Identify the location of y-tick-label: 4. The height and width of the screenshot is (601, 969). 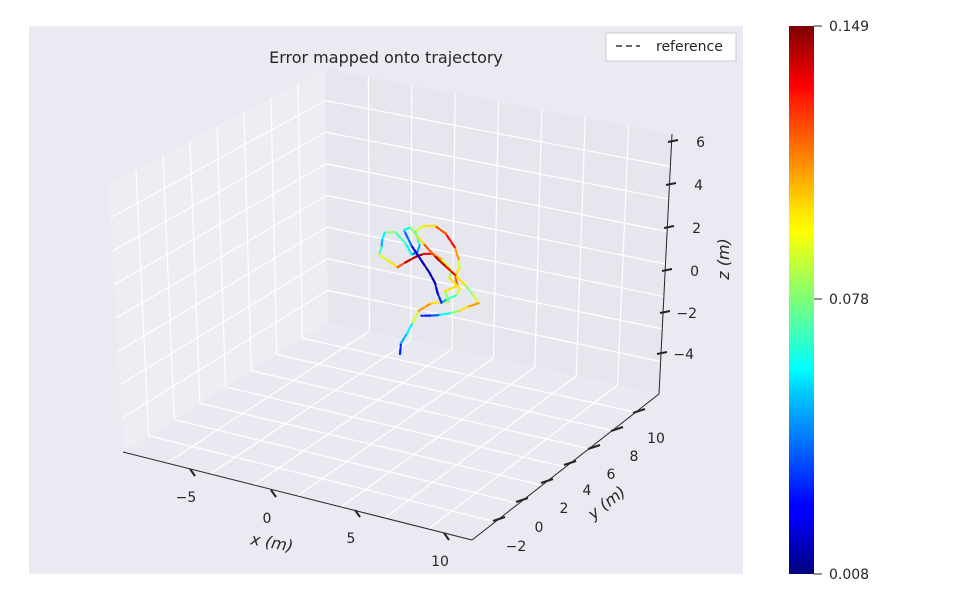
(587, 491).